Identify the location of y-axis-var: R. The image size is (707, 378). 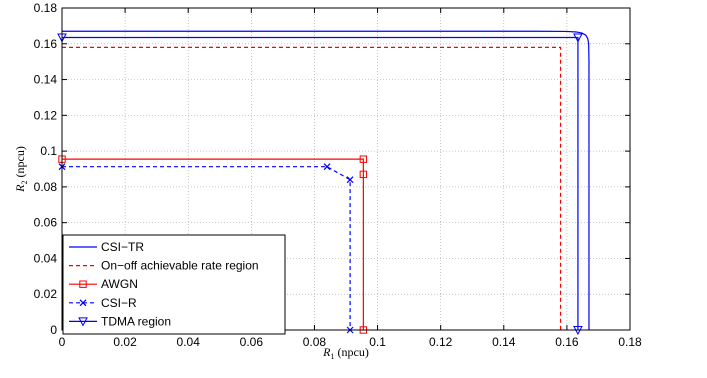
(20, 188).